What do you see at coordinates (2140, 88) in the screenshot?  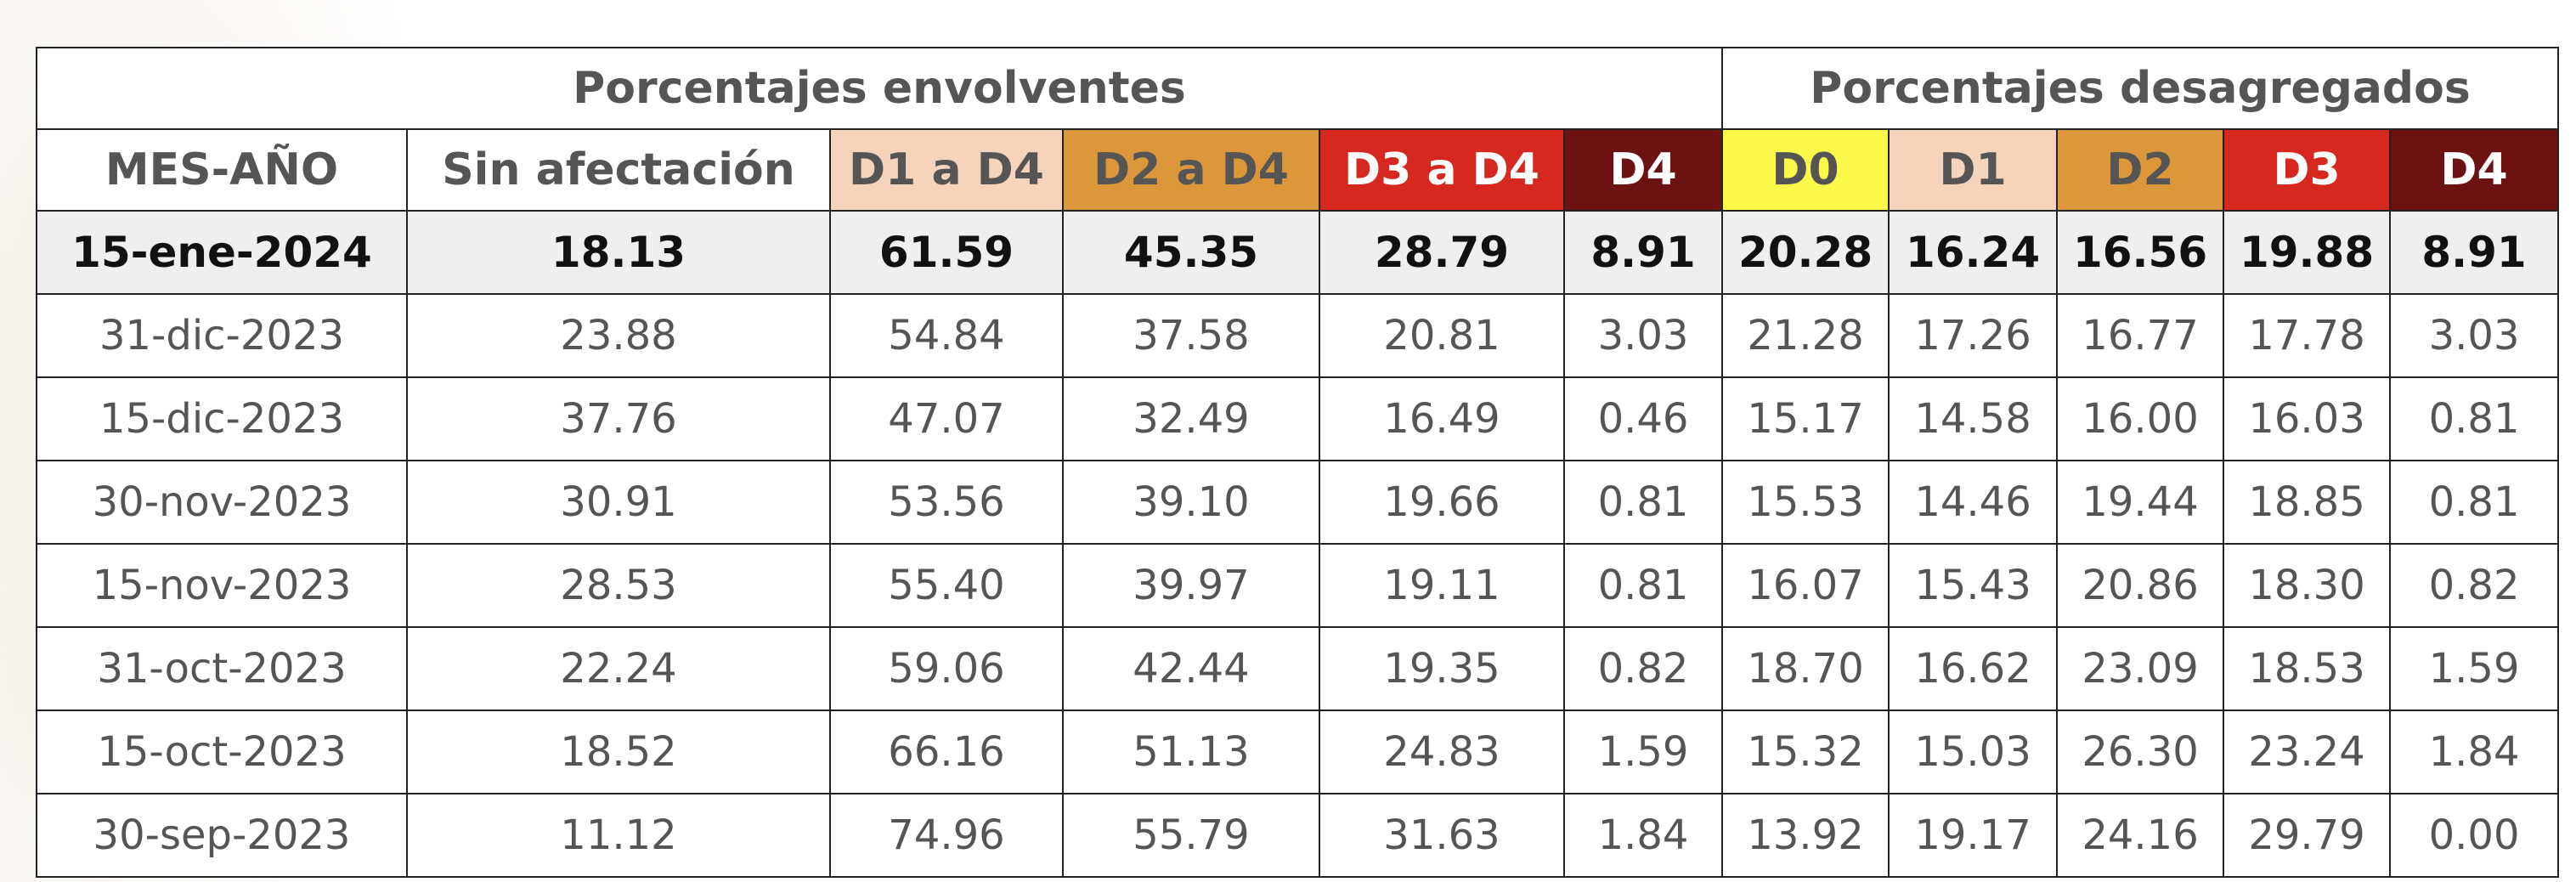 I see `group-header-desagregados: Porcentajes desagregados` at bounding box center [2140, 88].